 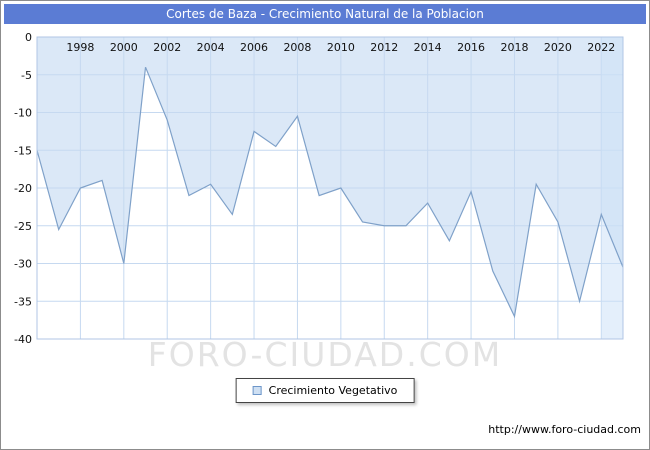 I want to click on x-tick-label: 1998, so click(x=80, y=47).